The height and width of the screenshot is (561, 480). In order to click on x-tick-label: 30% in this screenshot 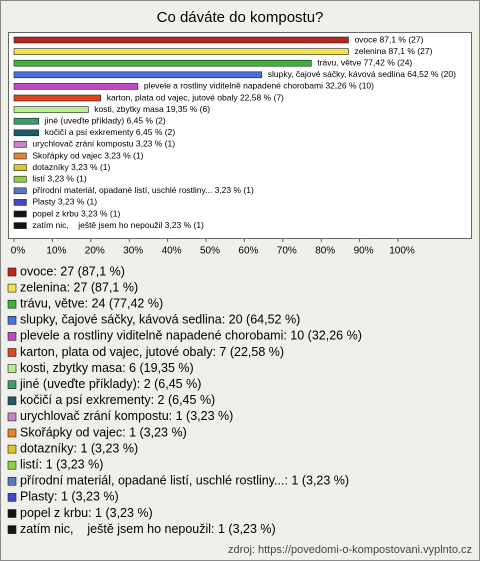, I will do `click(133, 251)`.